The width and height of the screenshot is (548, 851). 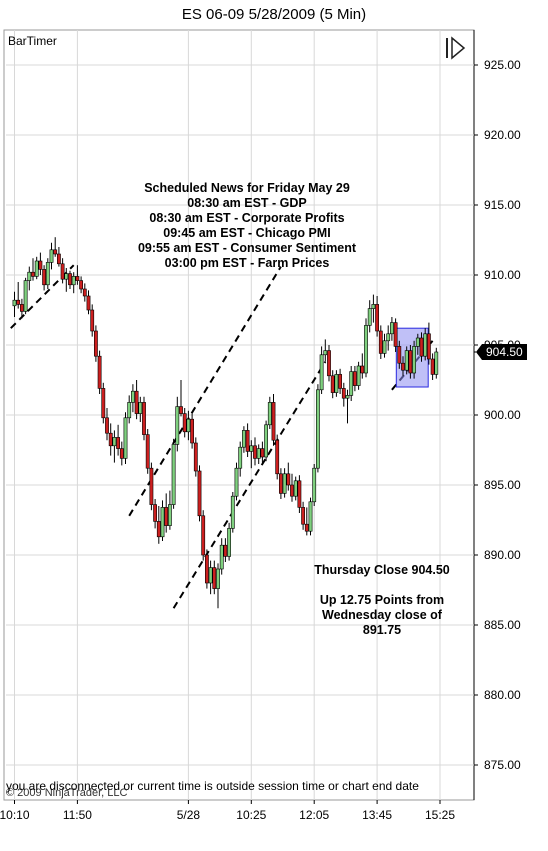 I want to click on y-tick-label: 885.00, so click(x=502, y=625).